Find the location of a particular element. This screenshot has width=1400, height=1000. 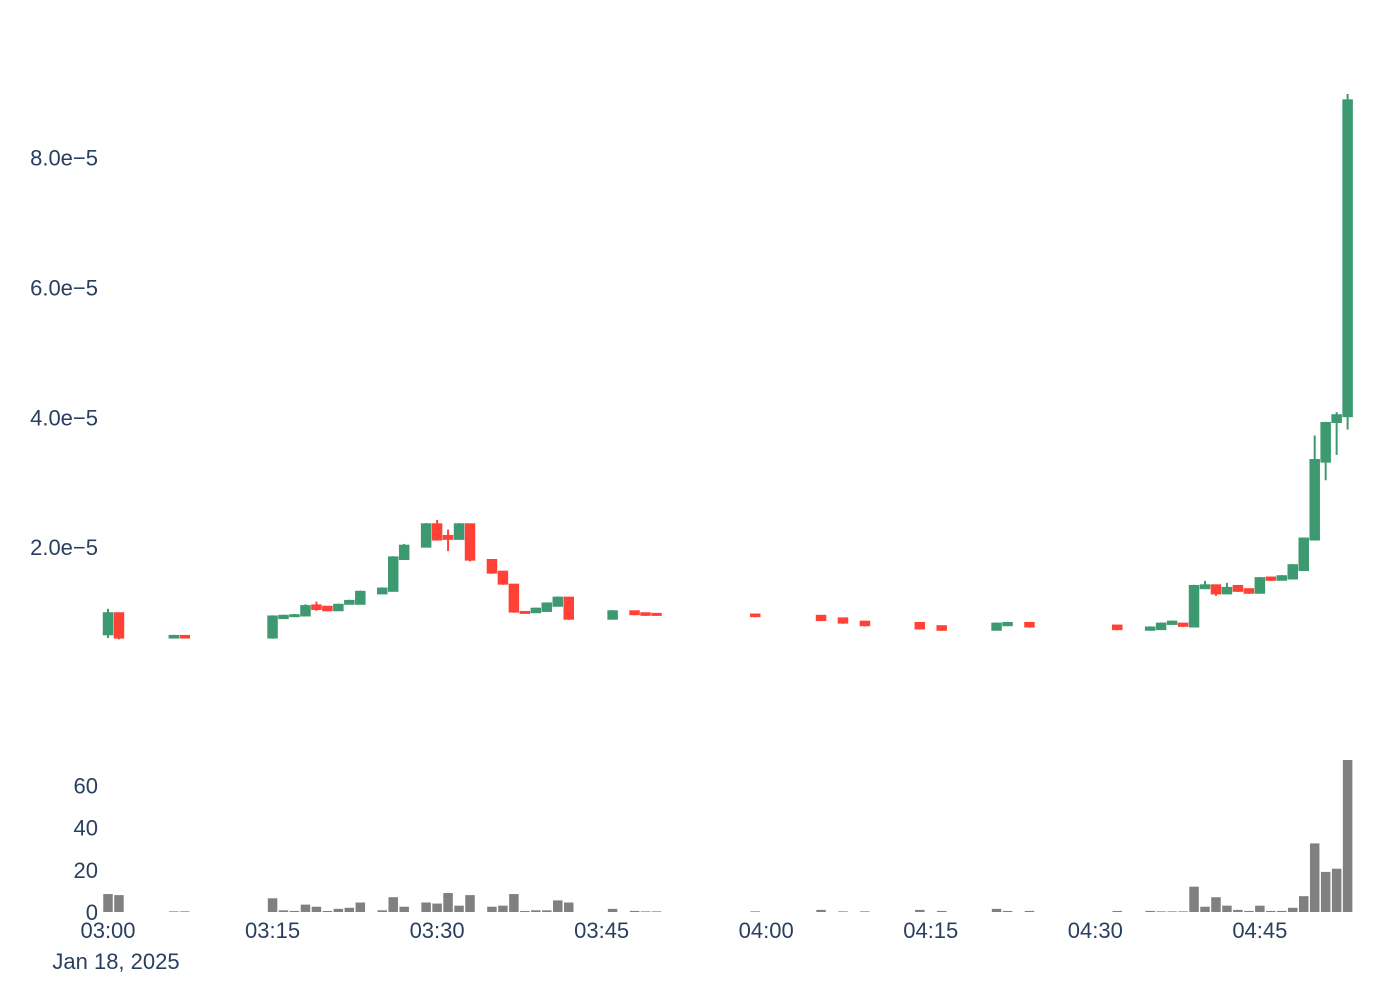

volume-panel is located at coordinates (728, 836).